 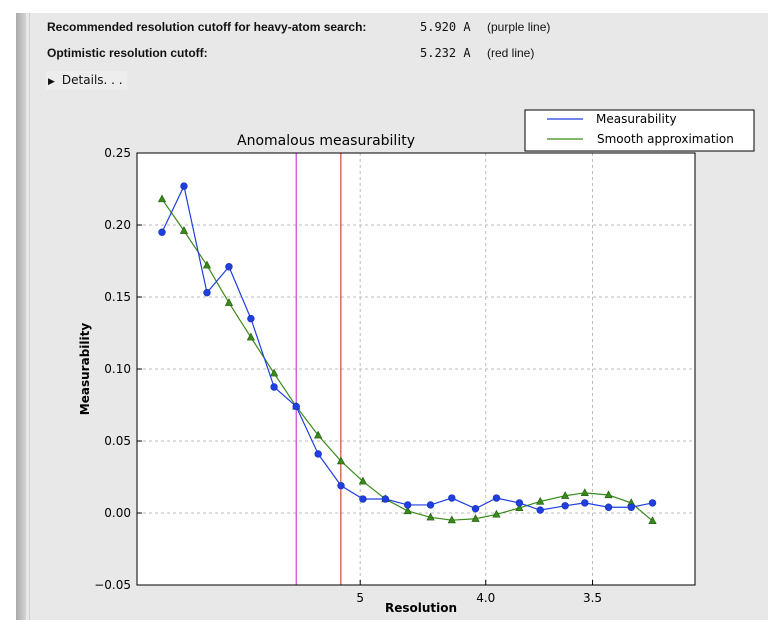 What do you see at coordinates (29, 316) in the screenshot?
I see `panel-divider` at bounding box center [29, 316].